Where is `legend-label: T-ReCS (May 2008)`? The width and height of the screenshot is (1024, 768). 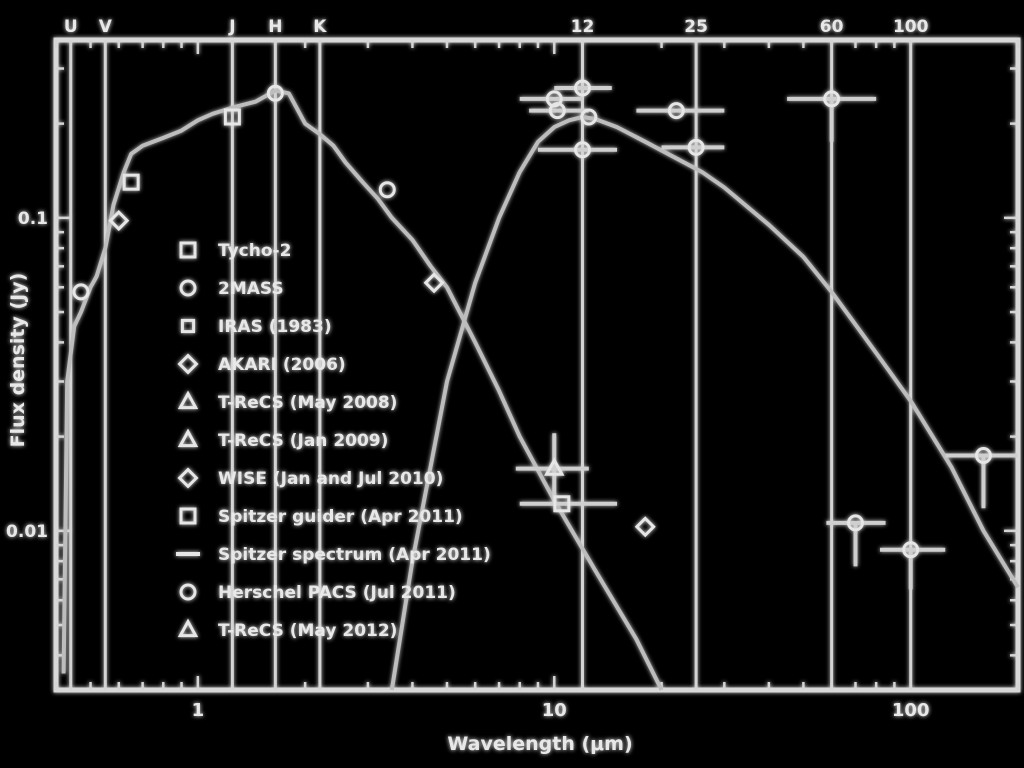 legend-label: T-ReCS (May 2008) is located at coordinates (307, 403).